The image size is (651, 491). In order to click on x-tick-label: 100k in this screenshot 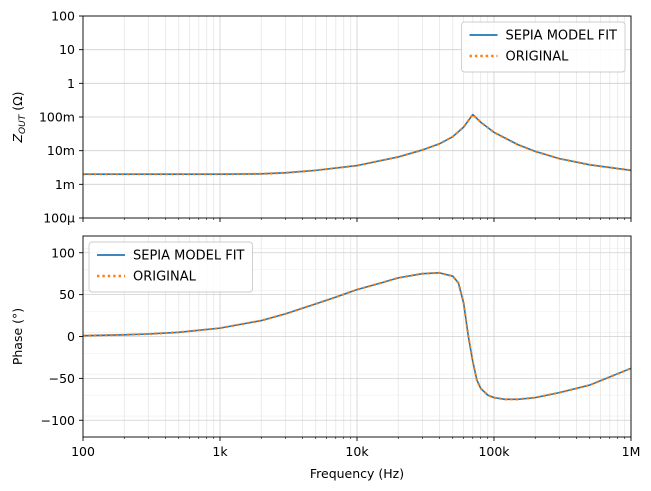, I will do `click(494, 451)`.